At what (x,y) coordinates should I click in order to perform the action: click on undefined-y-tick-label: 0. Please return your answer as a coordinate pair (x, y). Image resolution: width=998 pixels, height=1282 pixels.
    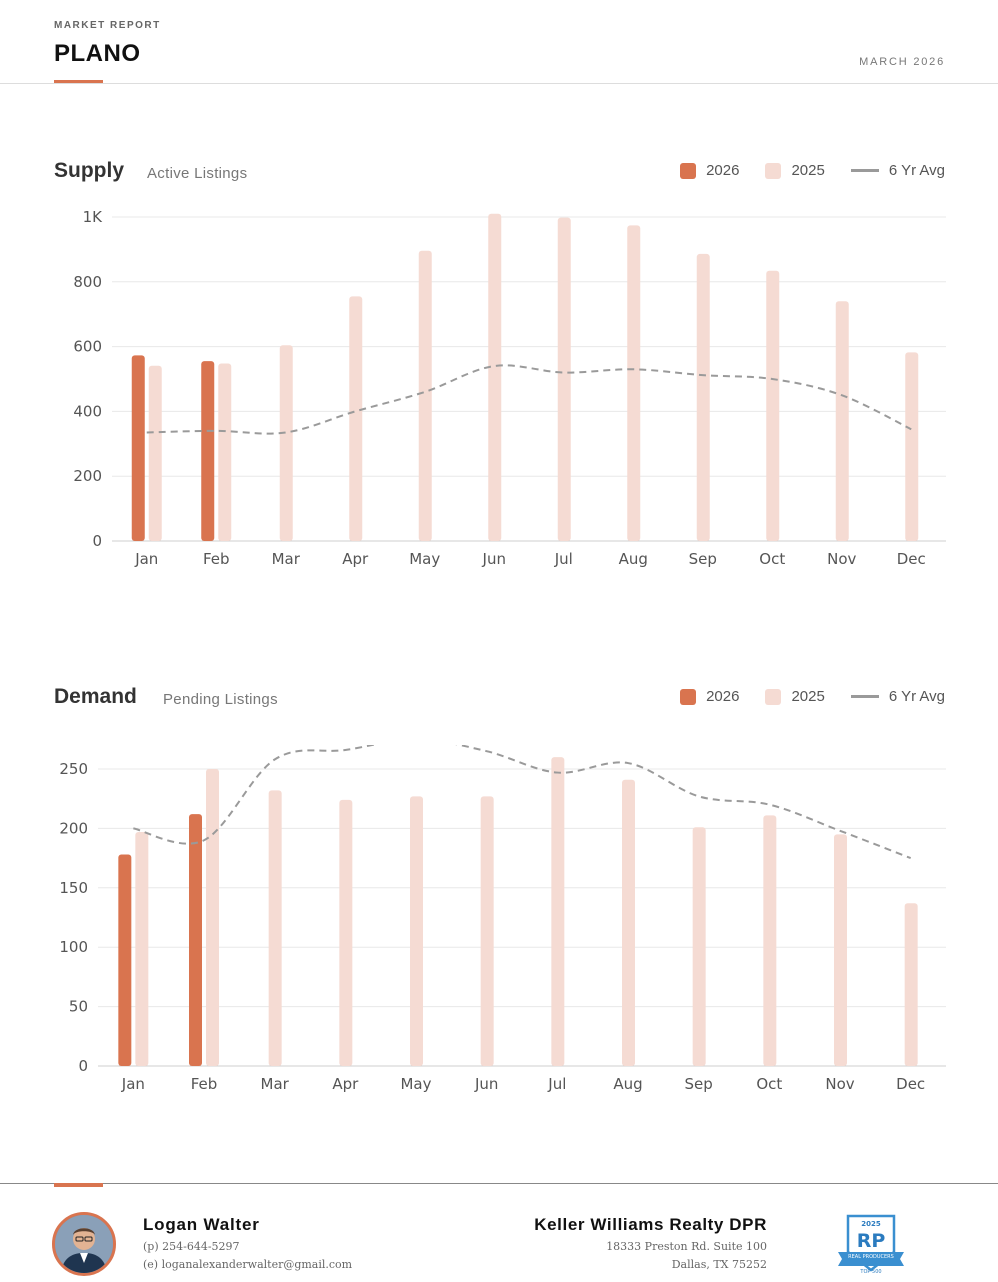
    Looking at the image, I should click on (83, 1066).